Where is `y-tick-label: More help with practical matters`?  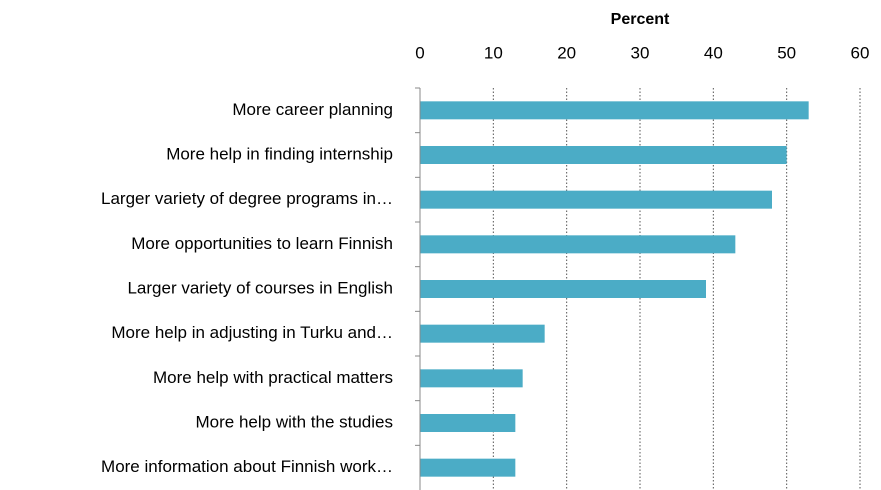 y-tick-label: More help with practical matters is located at coordinates (273, 377).